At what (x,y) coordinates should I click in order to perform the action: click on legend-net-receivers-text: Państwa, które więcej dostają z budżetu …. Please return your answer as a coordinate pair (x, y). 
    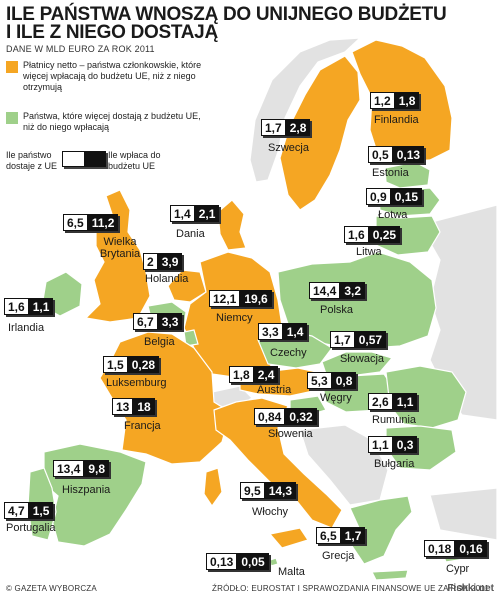
    Looking at the image, I should click on (112, 121).